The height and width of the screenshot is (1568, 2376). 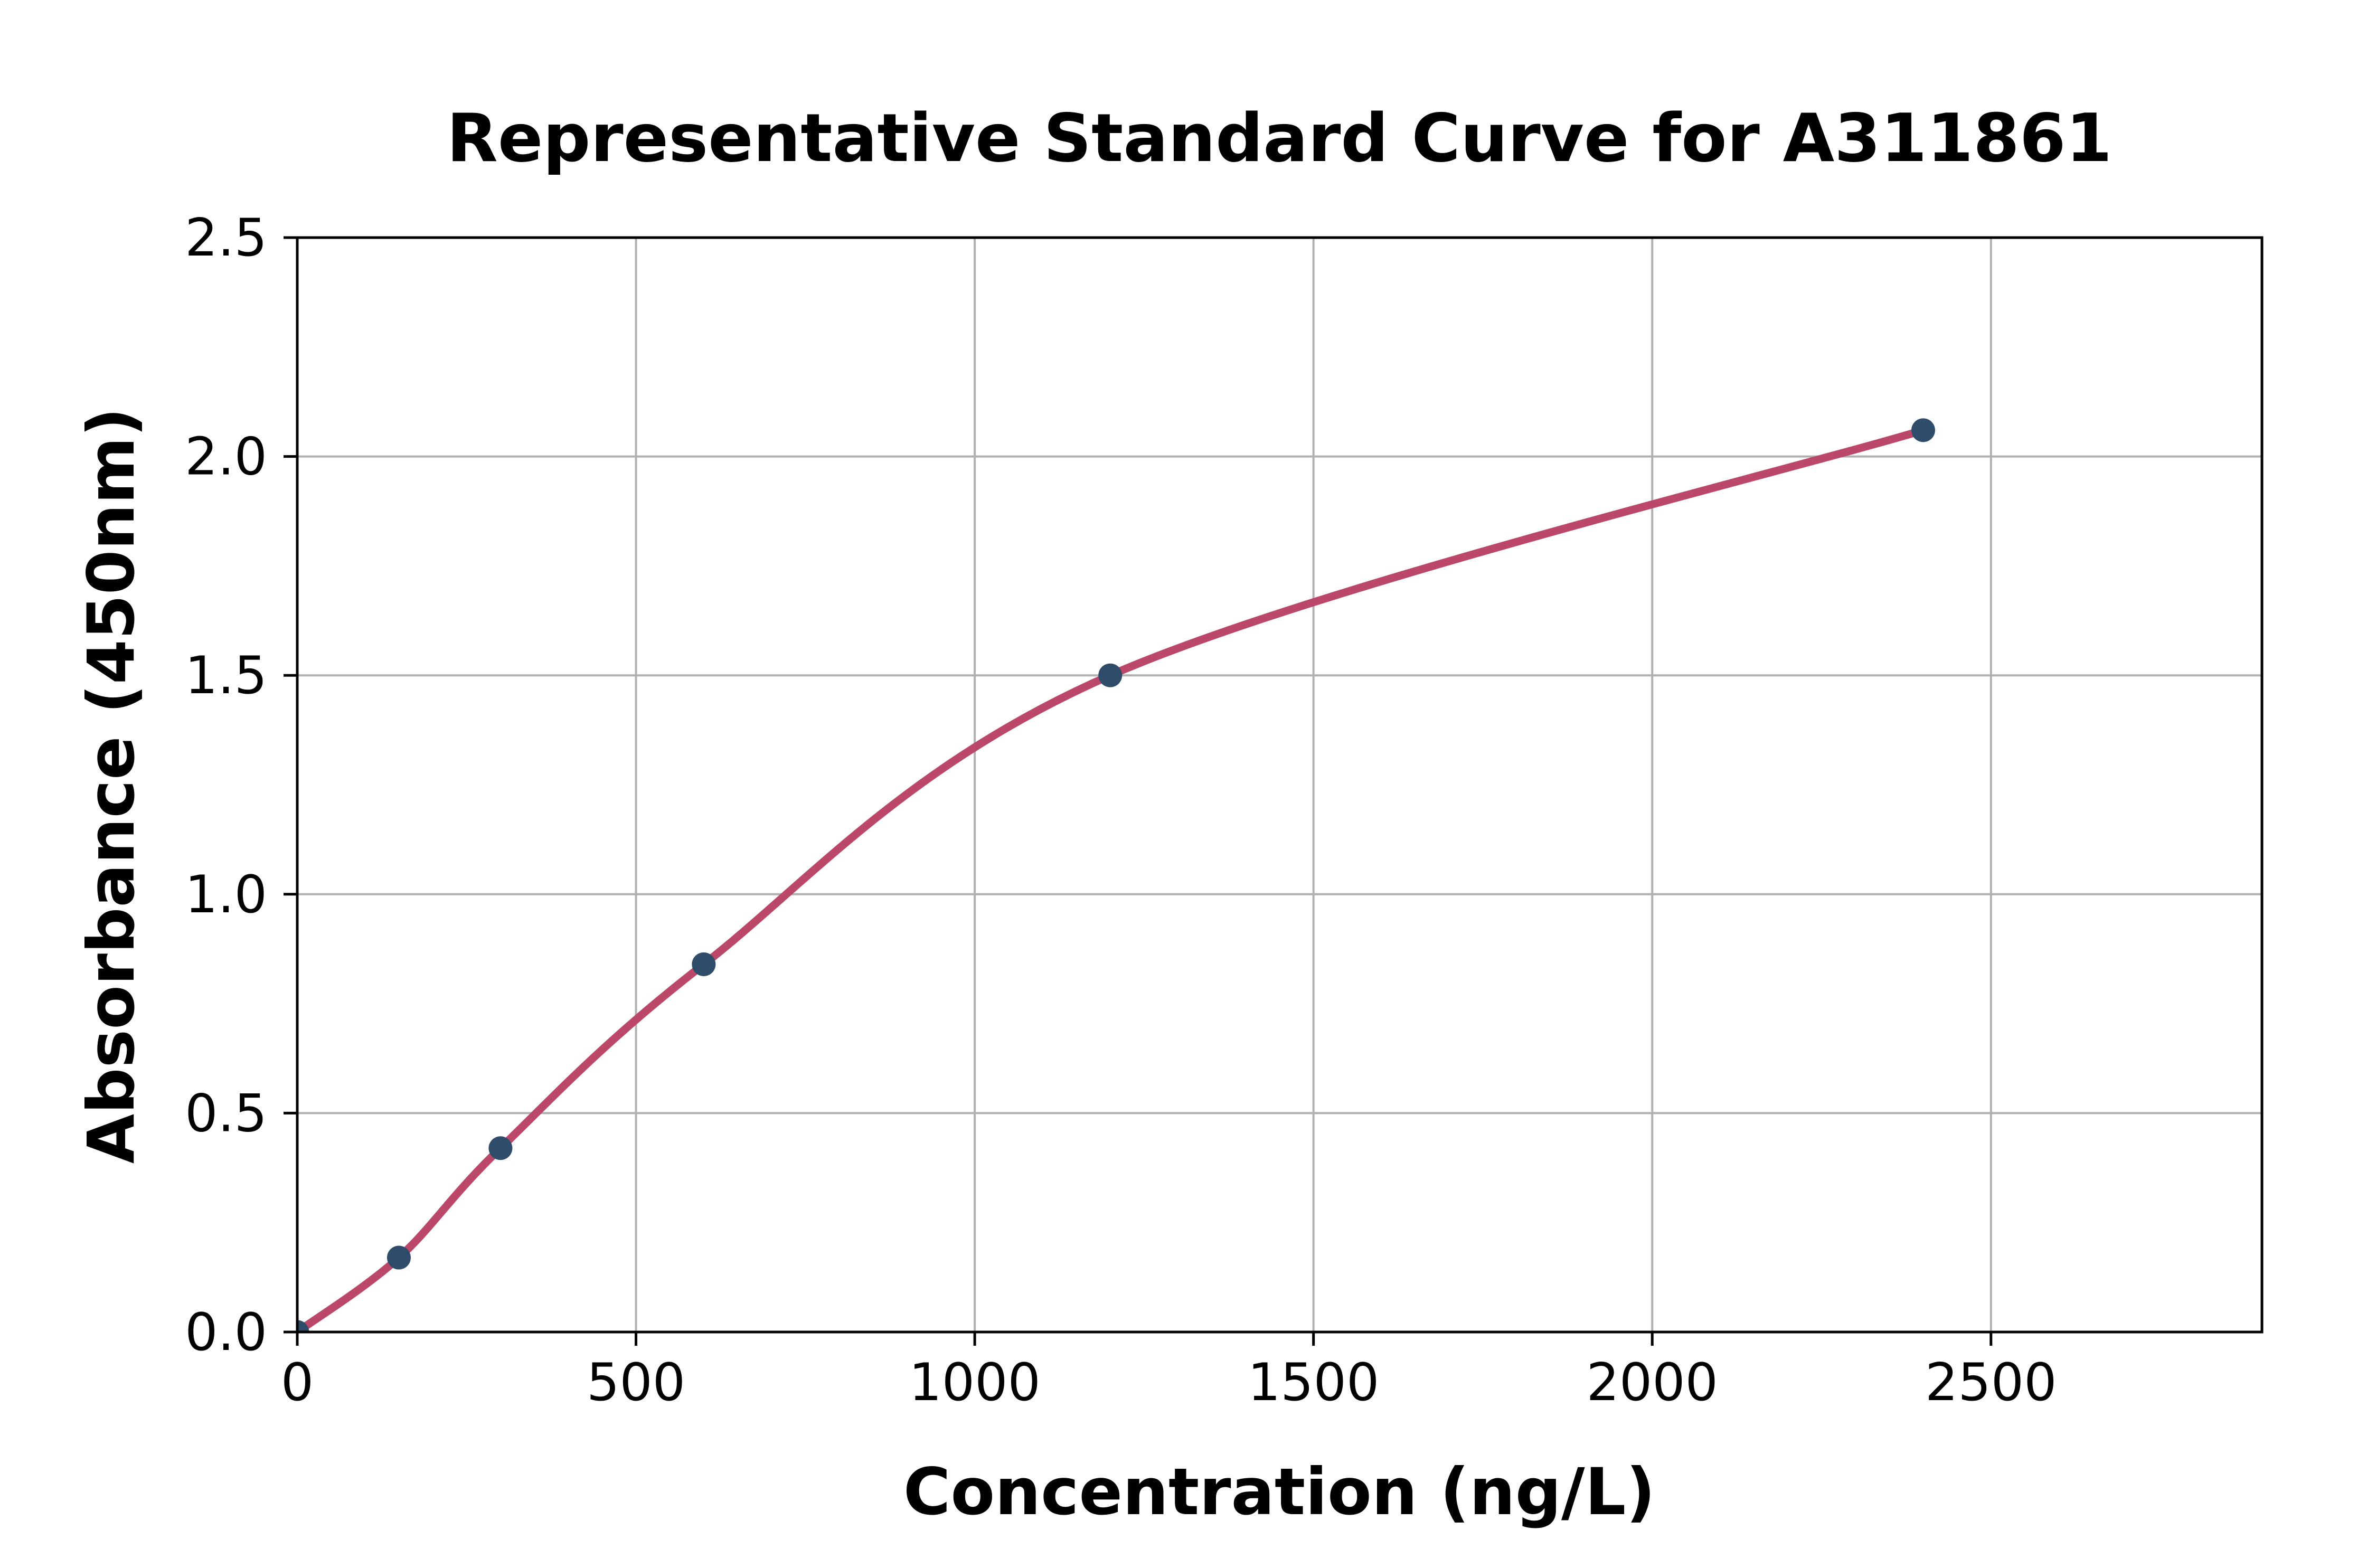 I want to click on y-tick-label: 0.5, so click(x=226, y=1114).